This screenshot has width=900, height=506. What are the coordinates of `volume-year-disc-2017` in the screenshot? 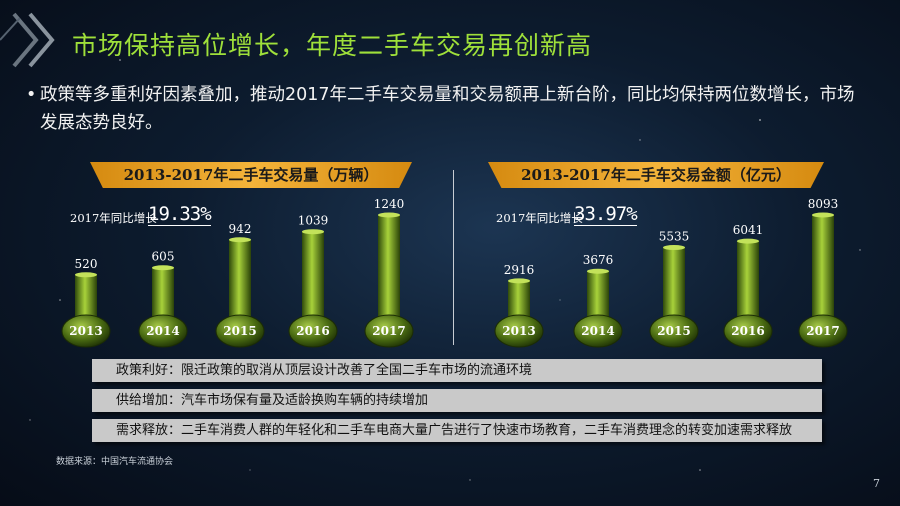 It's located at (389, 331).